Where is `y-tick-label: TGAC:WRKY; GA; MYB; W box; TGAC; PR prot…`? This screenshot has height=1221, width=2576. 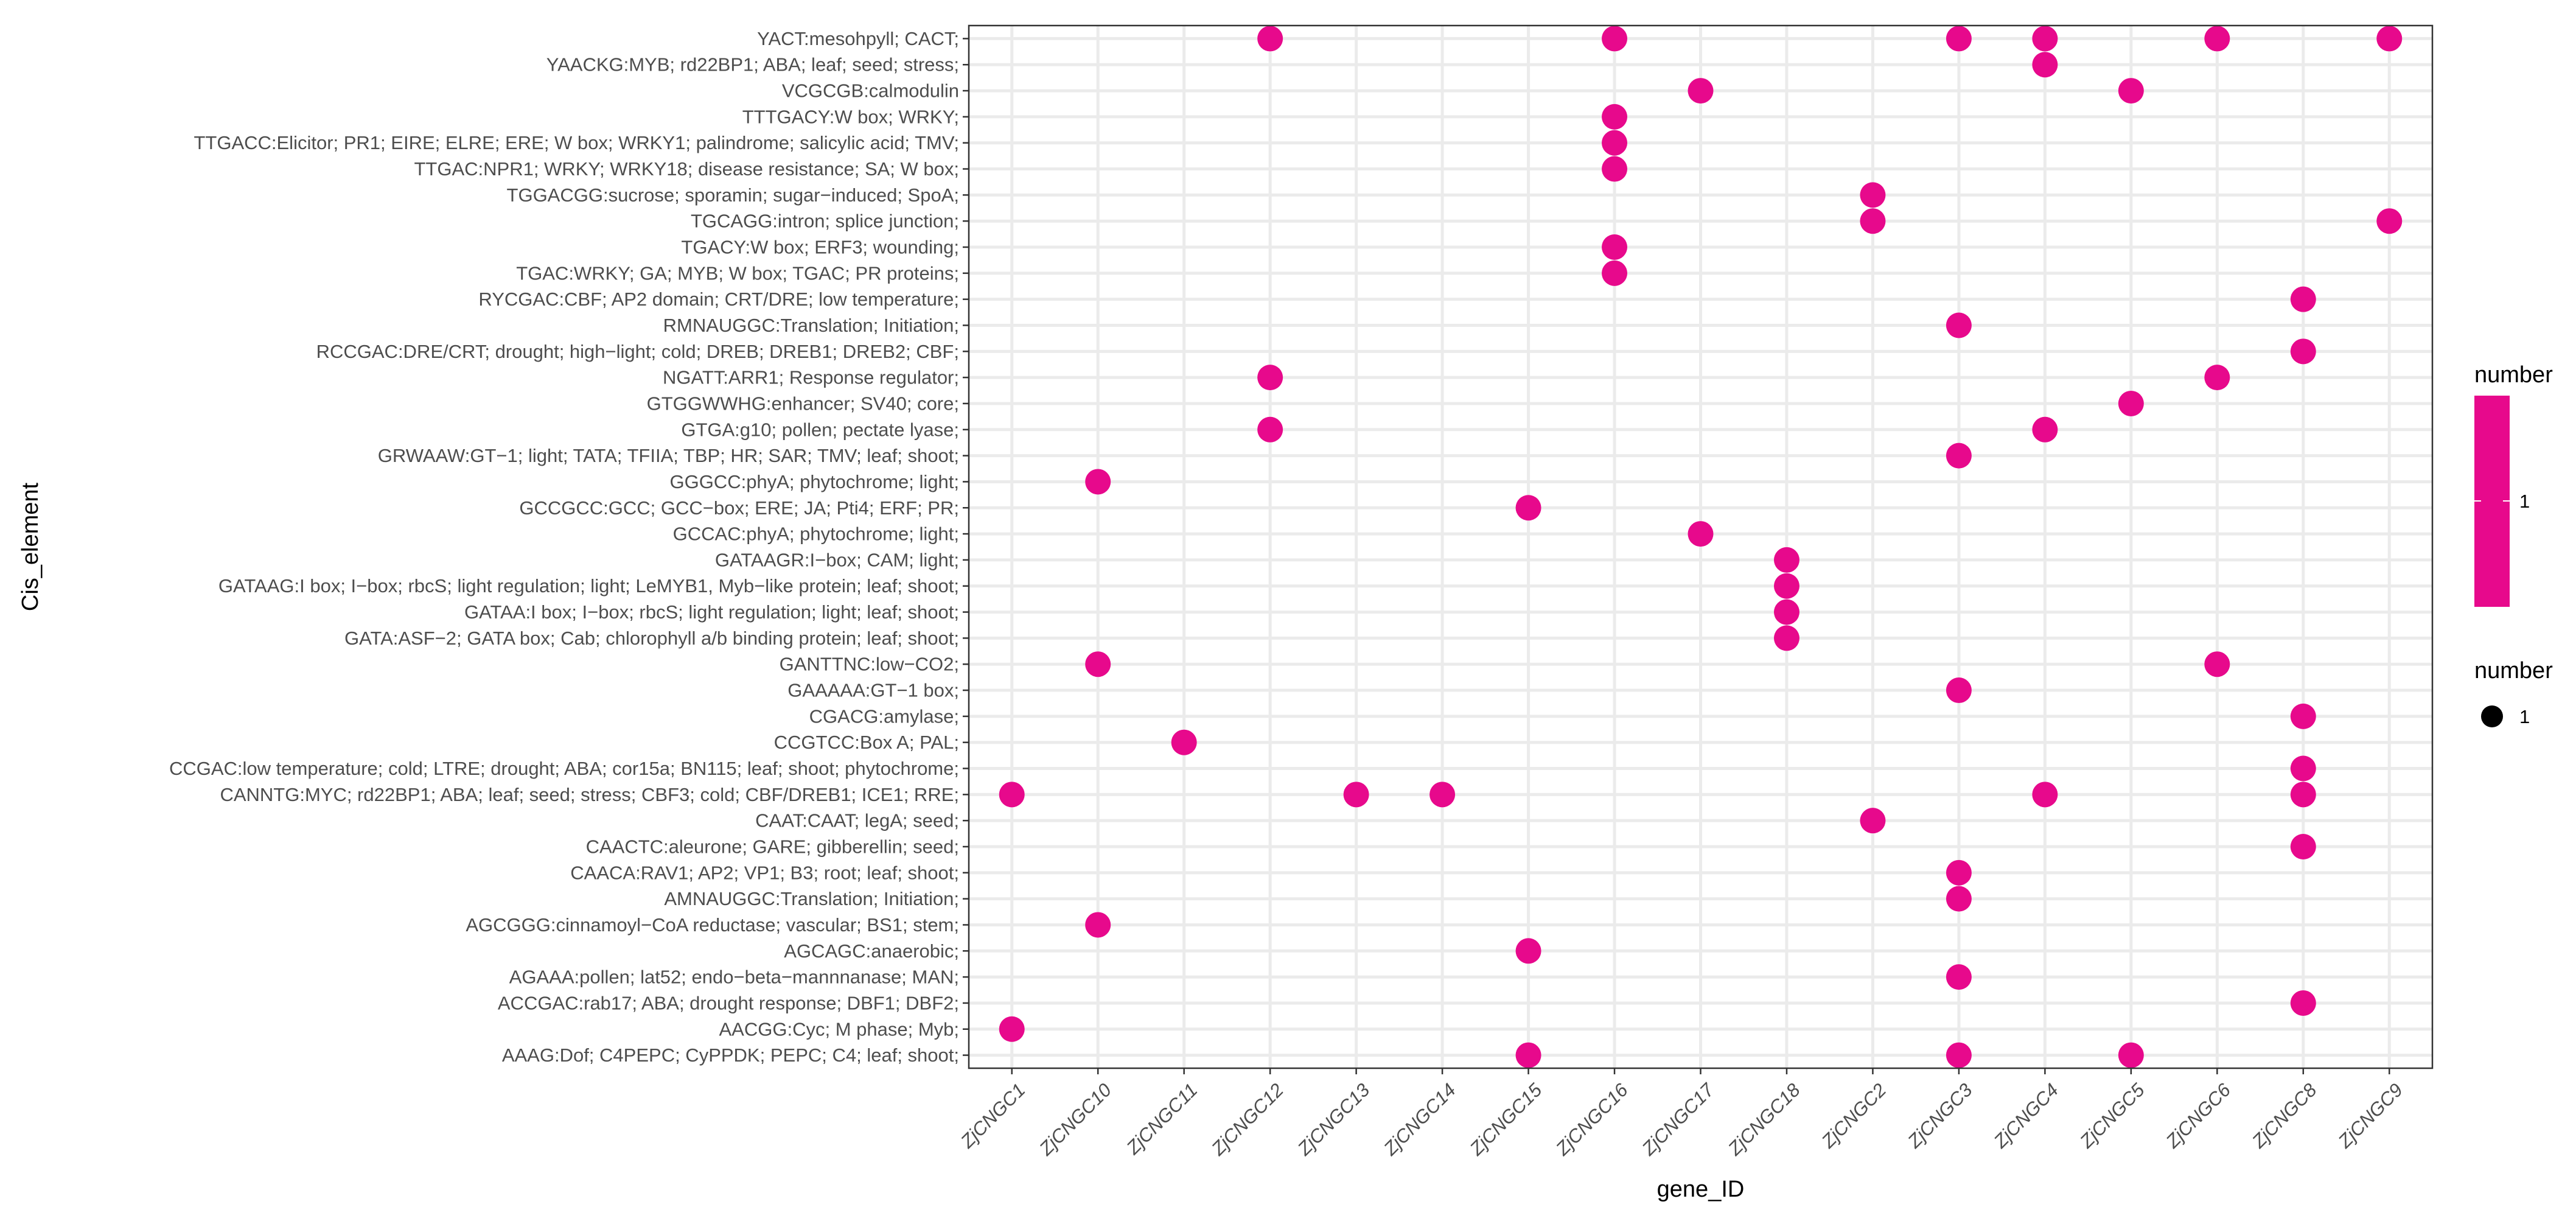 y-tick-label: TGAC:WRKY; GA; MYB; W box; TGAC; PR prot… is located at coordinates (738, 273).